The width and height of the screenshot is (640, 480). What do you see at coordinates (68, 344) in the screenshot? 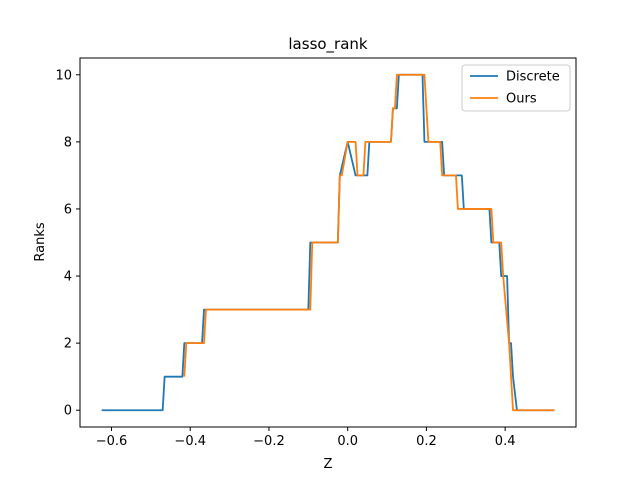
I see `y-tick-label: 2` at bounding box center [68, 344].